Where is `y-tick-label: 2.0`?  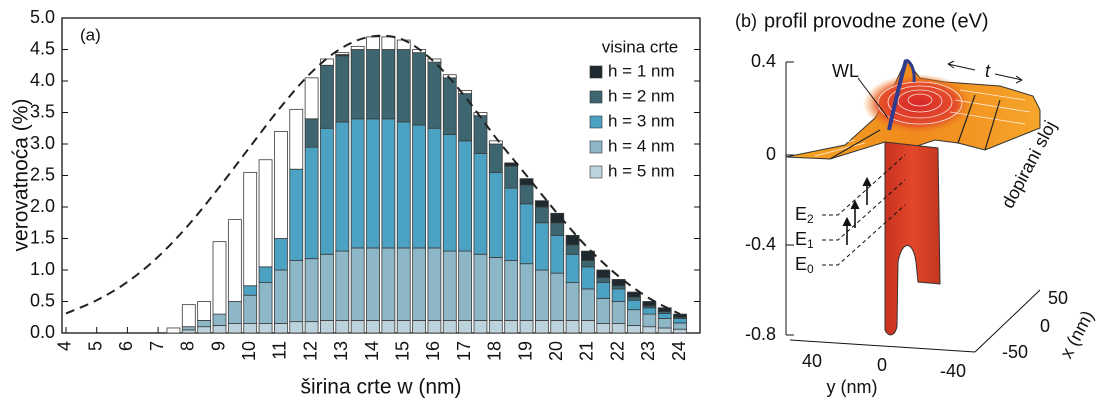 y-tick-label: 2.0 is located at coordinates (42, 206).